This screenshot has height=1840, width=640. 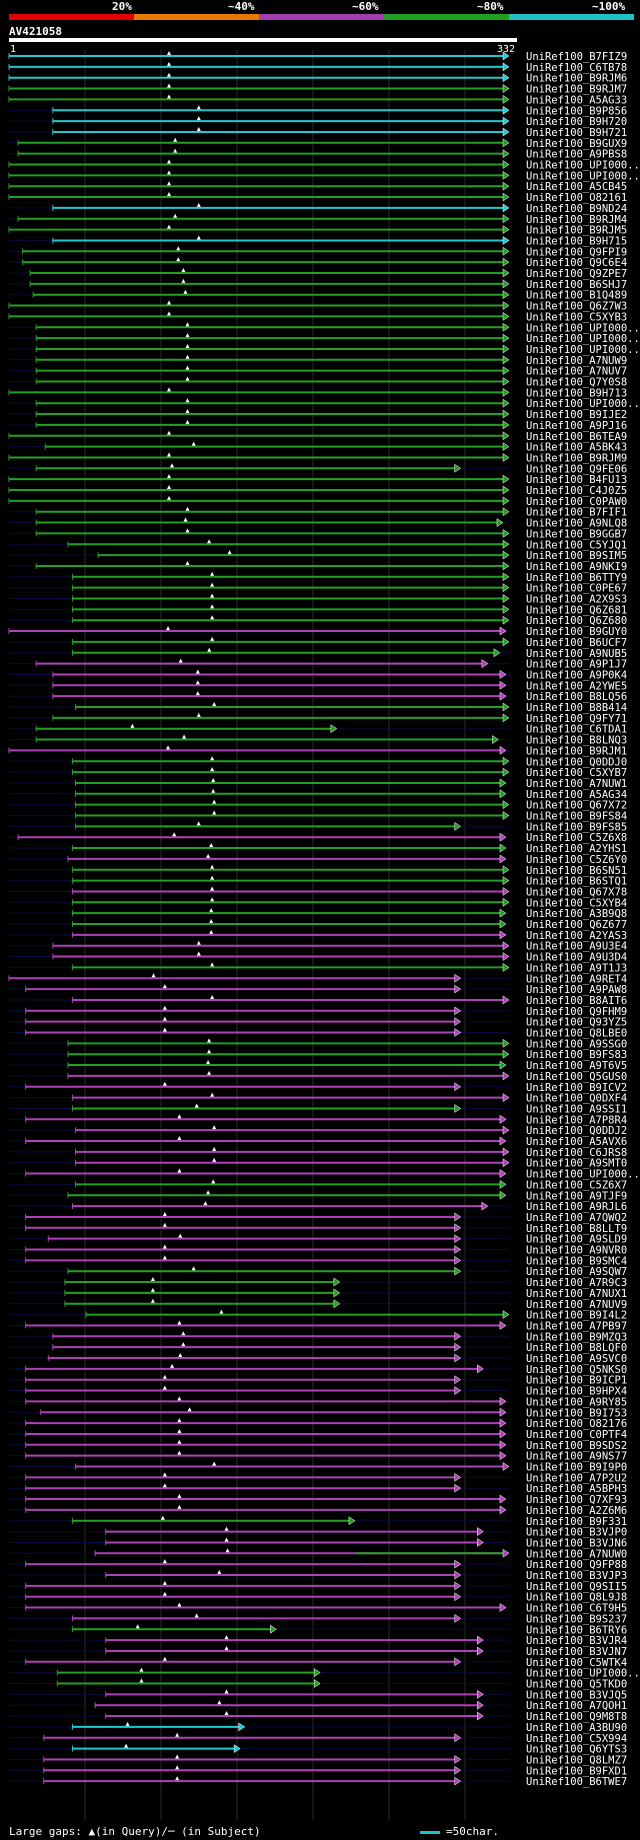 What do you see at coordinates (318, 838) in the screenshot?
I see `hit-row: UniRef100_C5Z6X8` at bounding box center [318, 838].